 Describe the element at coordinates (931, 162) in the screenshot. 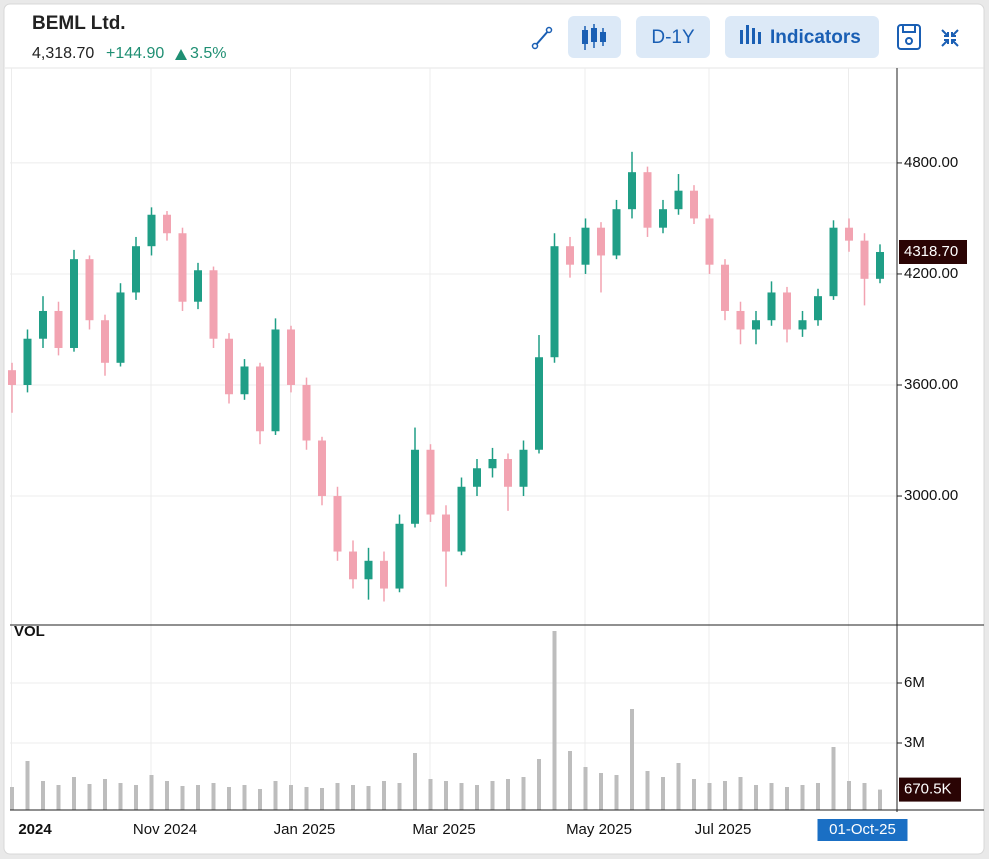

I see `y-tick-label: 4800.00` at that location.